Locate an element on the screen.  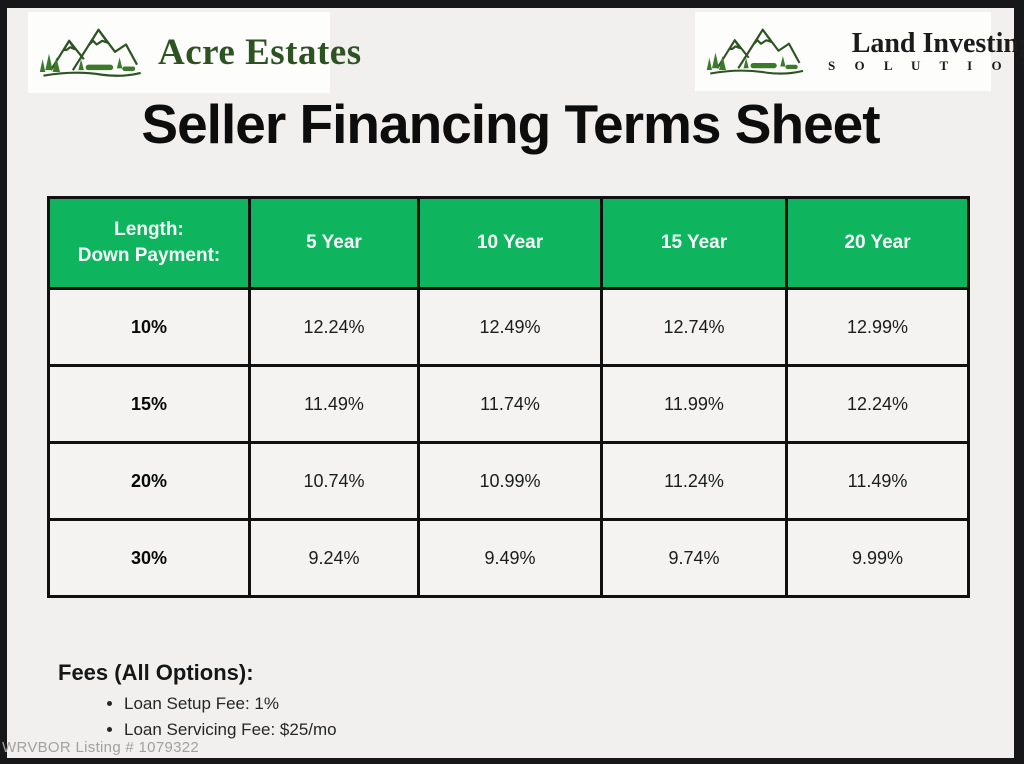
table-row: 10% 12.24% 12.49% 12.74% 12.99% is located at coordinates (508, 327).